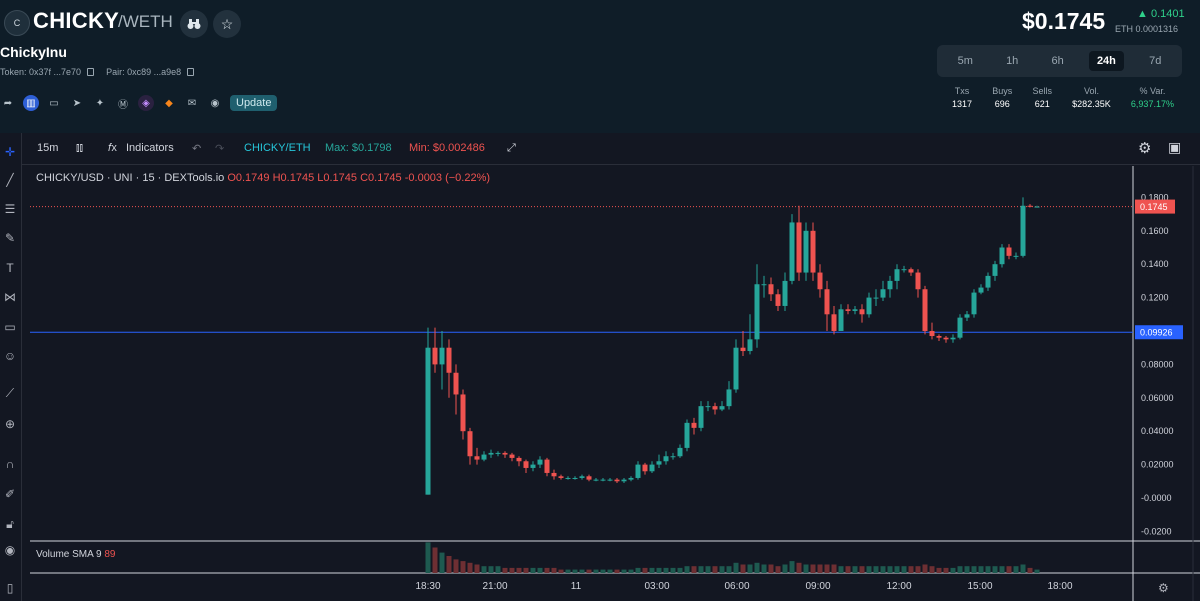 Image resolution: width=1200 pixels, height=601 pixels. What do you see at coordinates (91, 72) in the screenshot?
I see `copy-token-icon` at bounding box center [91, 72].